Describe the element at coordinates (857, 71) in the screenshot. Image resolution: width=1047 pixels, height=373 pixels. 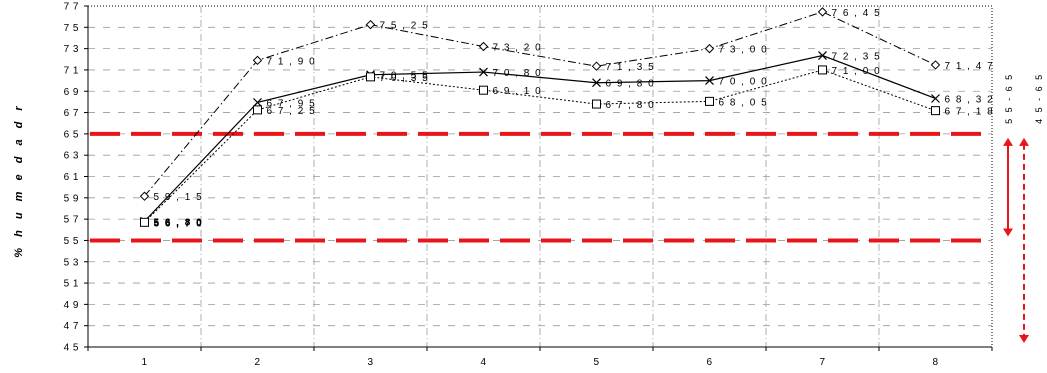
I see `data-label: 7 1 , 0 0` at that location.